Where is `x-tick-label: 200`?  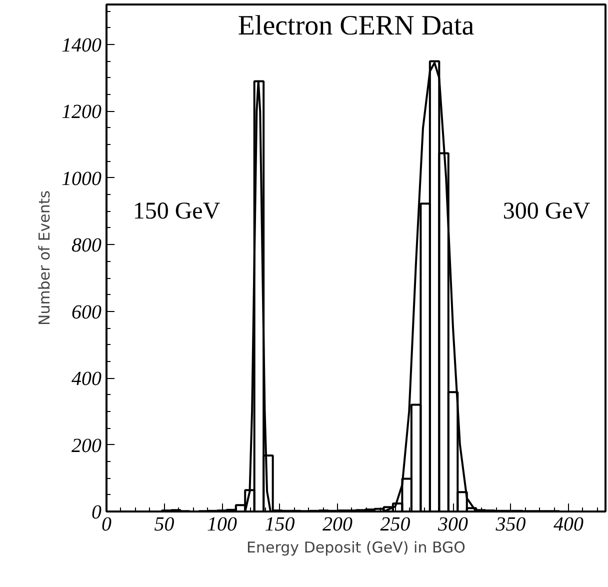 x-tick-label: 200 is located at coordinates (337, 525).